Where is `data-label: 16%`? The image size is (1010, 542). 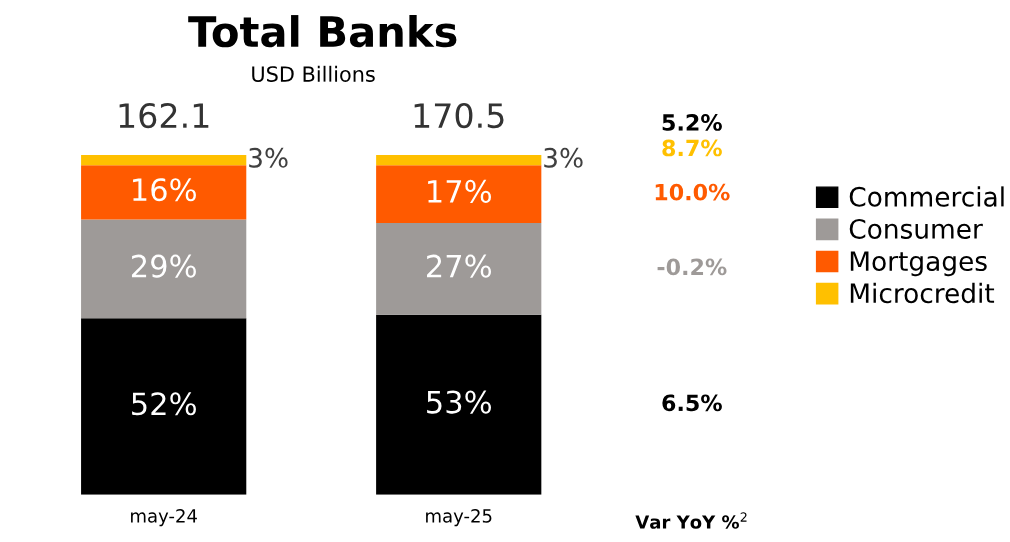
data-label: 16% is located at coordinates (164, 190).